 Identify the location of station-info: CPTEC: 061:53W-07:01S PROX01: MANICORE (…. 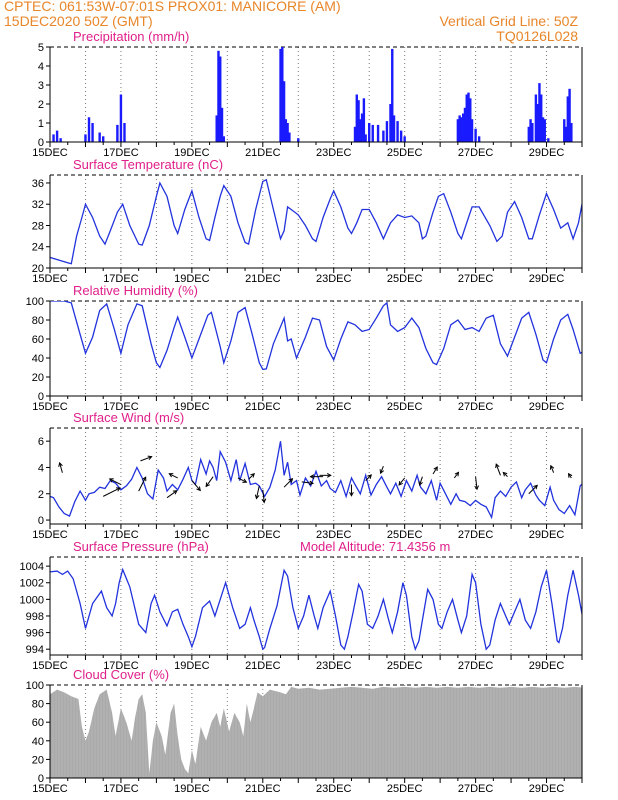
(172, 7).